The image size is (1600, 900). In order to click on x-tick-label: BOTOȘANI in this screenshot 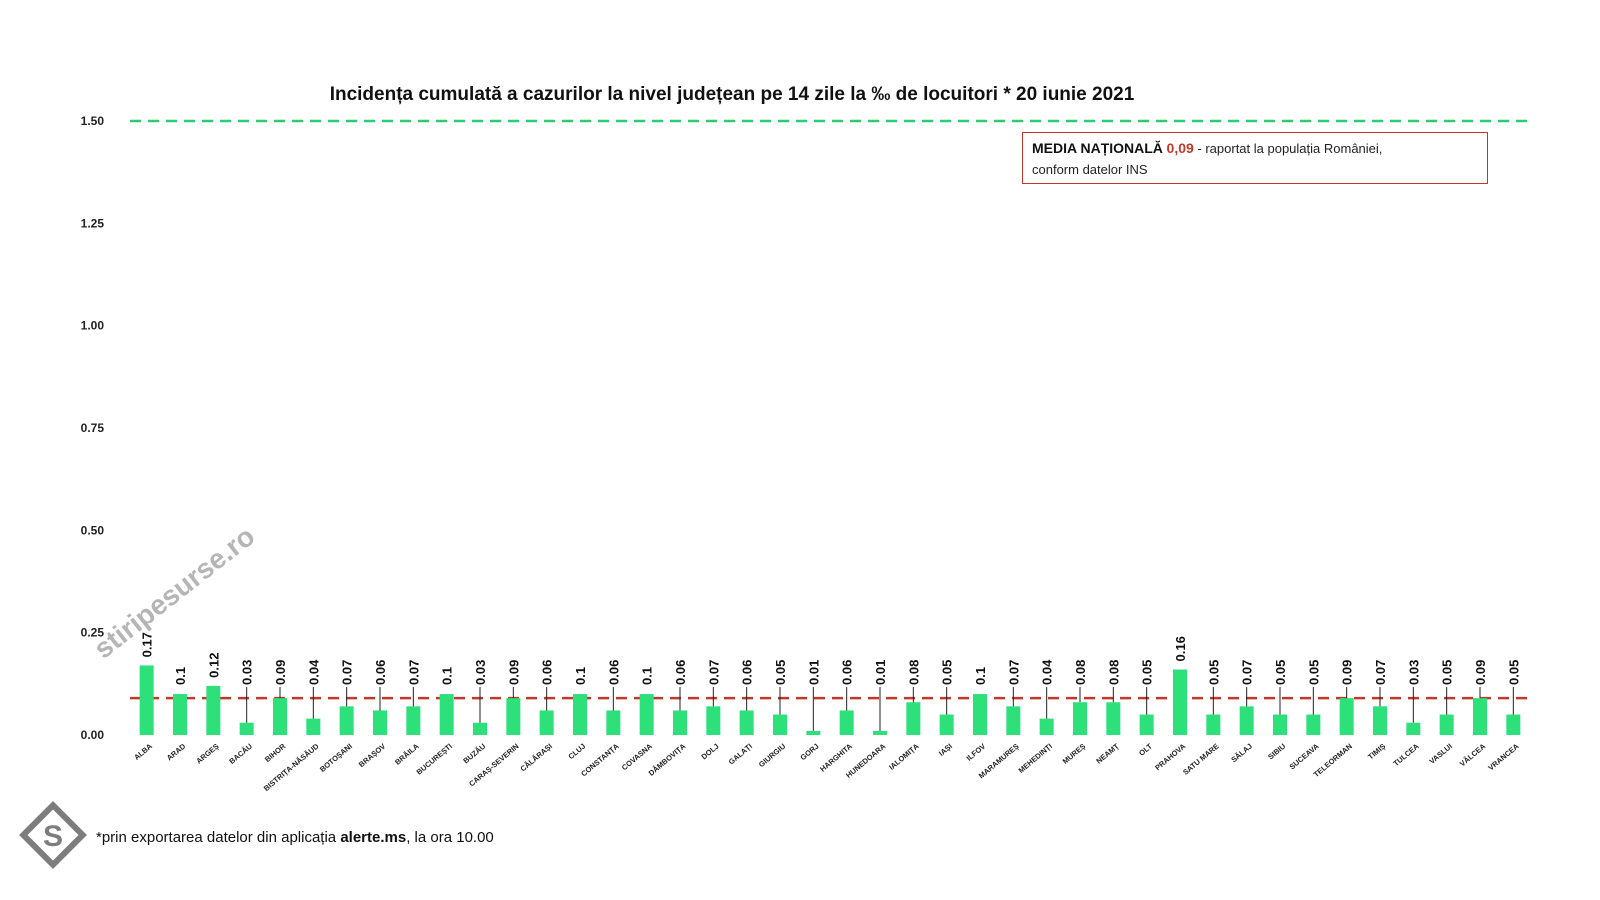, I will do `click(336, 758)`.